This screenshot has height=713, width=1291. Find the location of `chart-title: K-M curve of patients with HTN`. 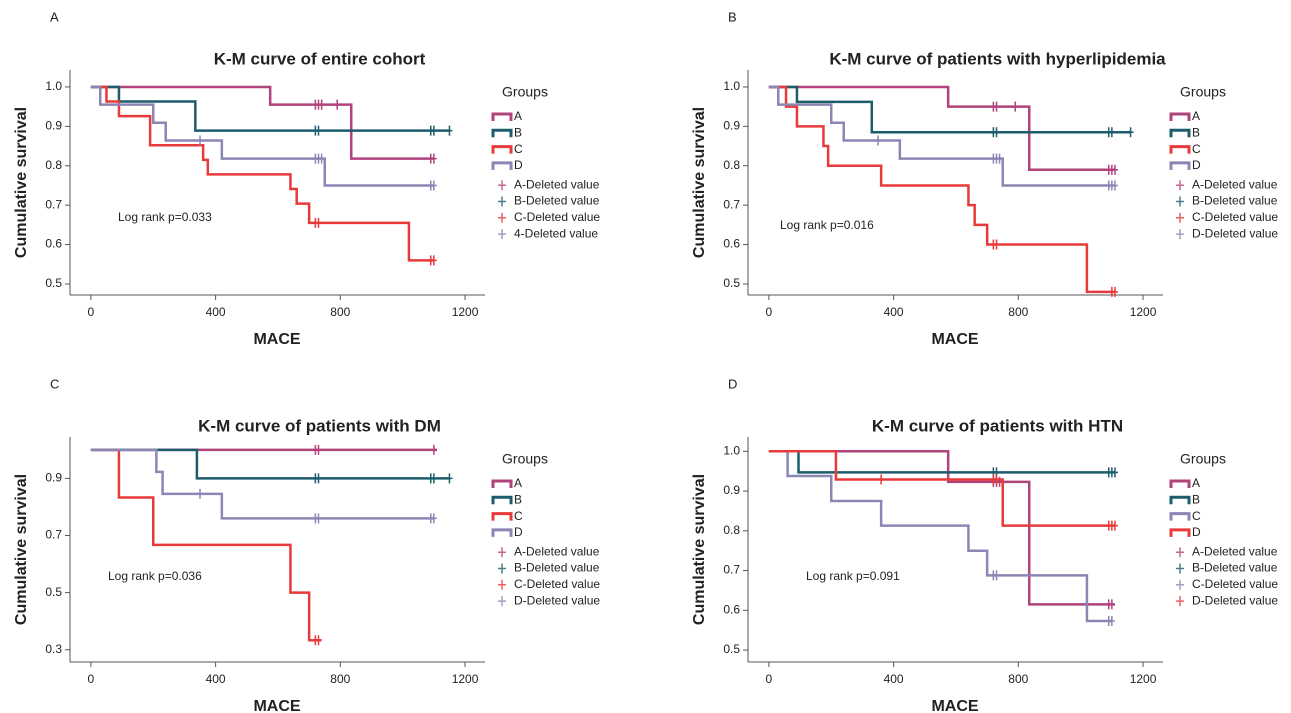

chart-title: K-M curve of patients with HTN is located at coordinates (997, 425).